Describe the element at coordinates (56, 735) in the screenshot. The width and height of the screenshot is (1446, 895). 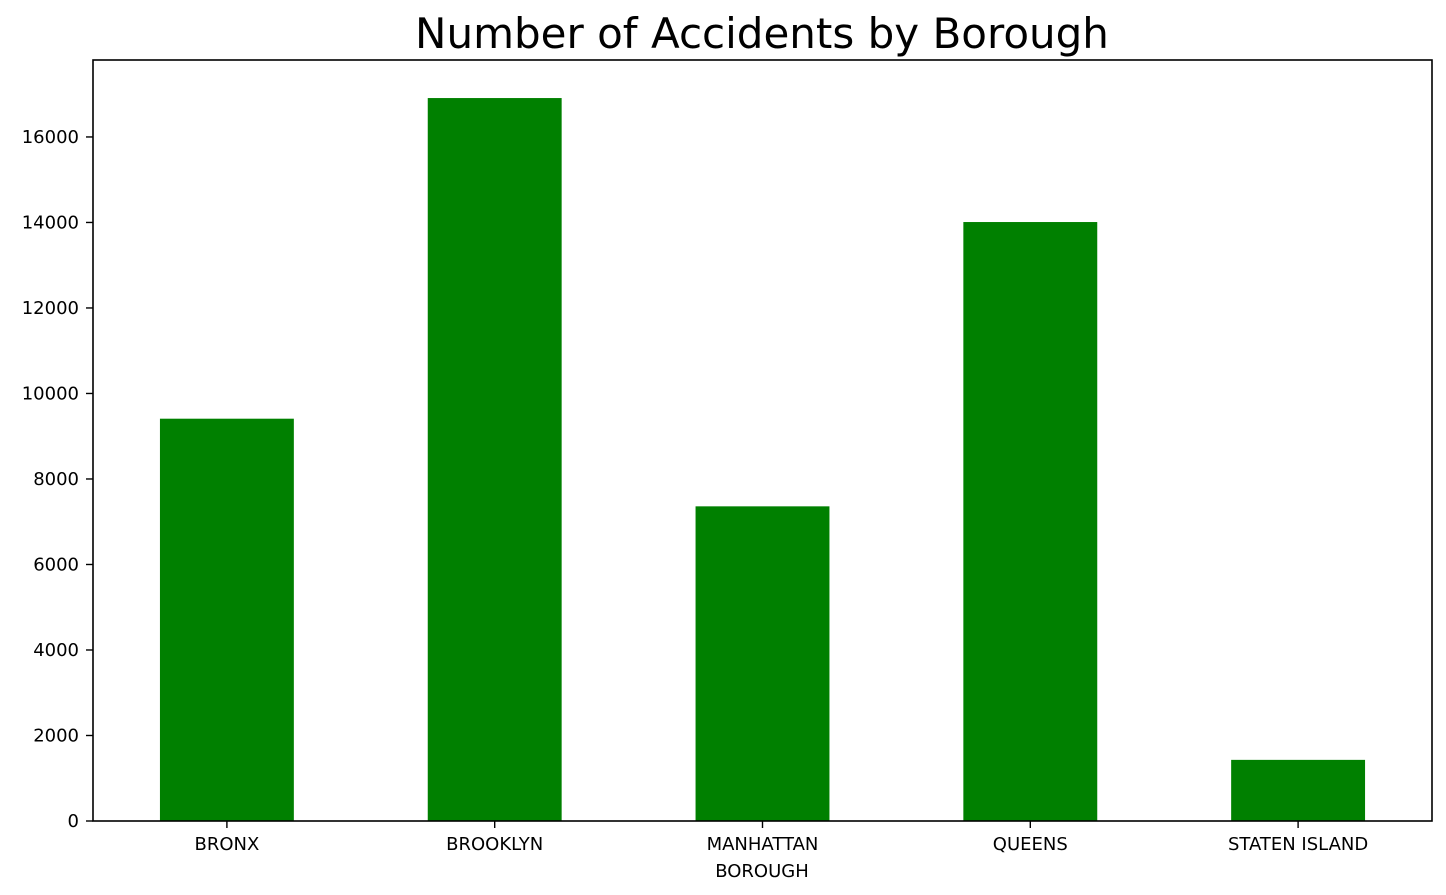
I see `y-tick-label: 2000` at that location.